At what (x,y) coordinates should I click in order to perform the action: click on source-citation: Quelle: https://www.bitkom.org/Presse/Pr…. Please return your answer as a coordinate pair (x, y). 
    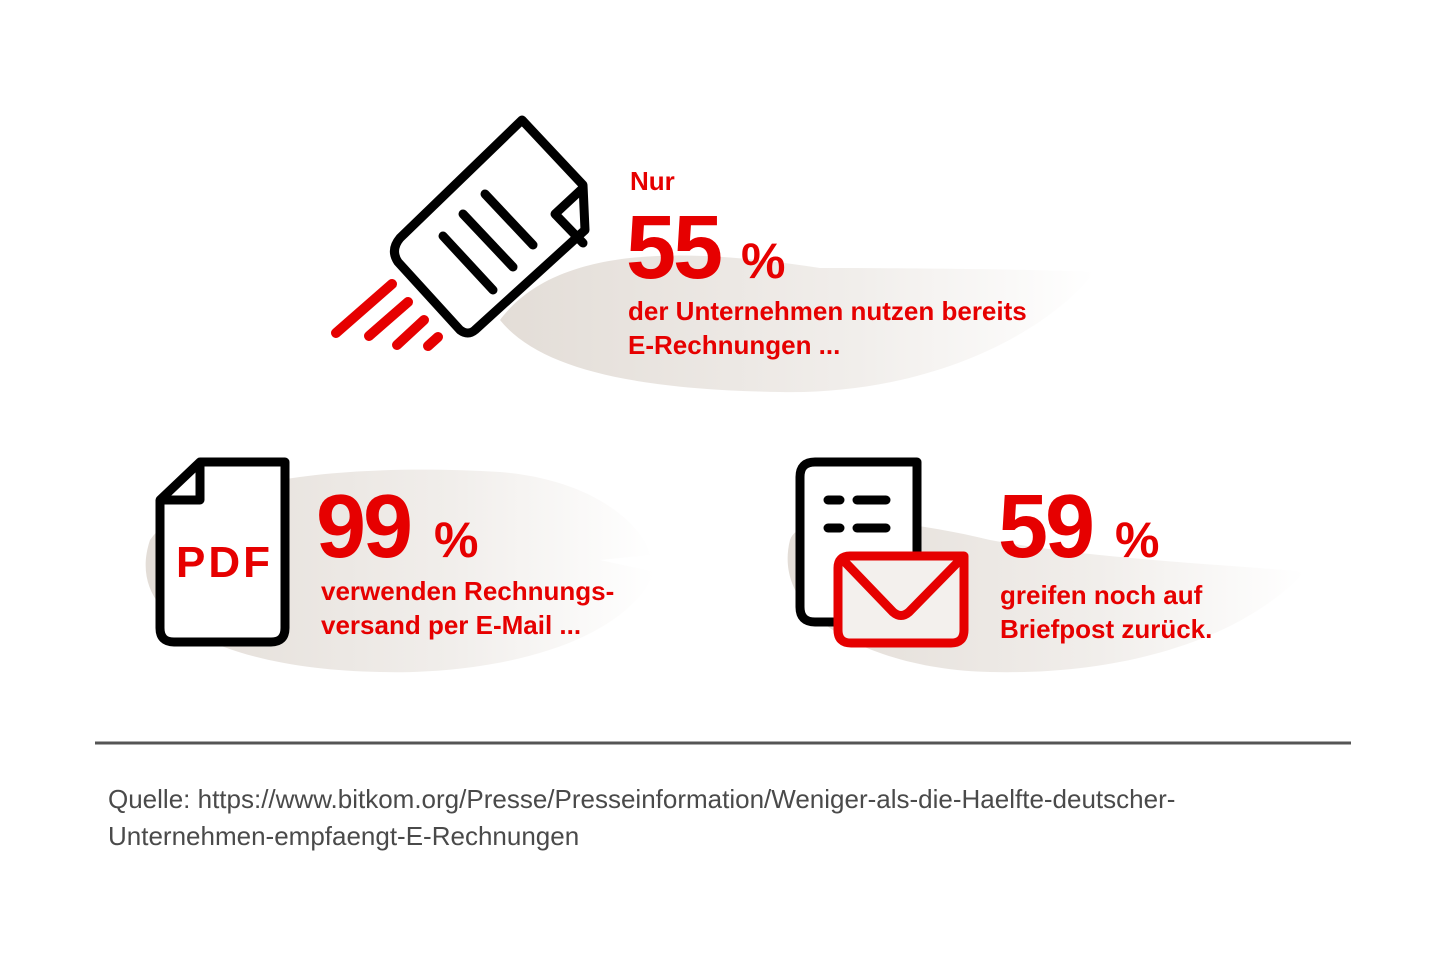
    Looking at the image, I should click on (641, 818).